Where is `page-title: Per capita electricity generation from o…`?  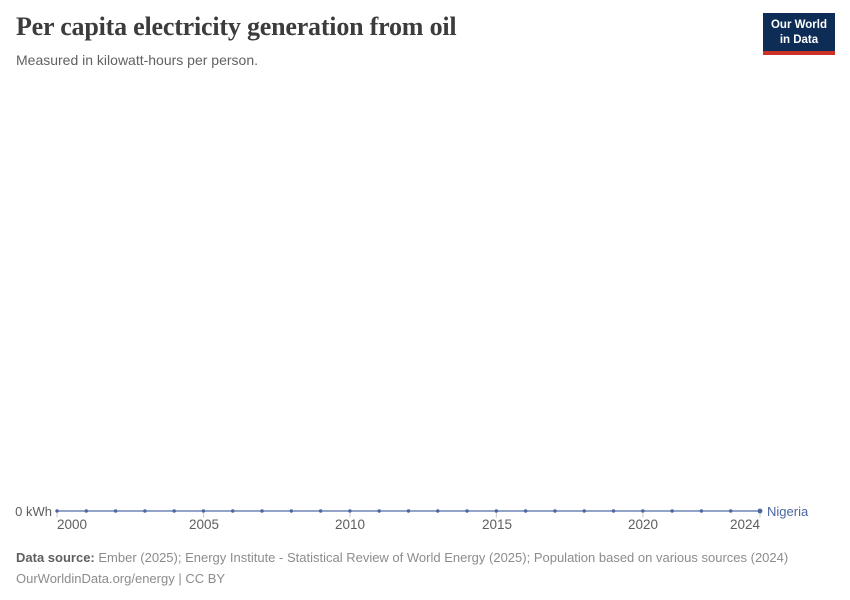
page-title: Per capita electricity generation from o… is located at coordinates (236, 26).